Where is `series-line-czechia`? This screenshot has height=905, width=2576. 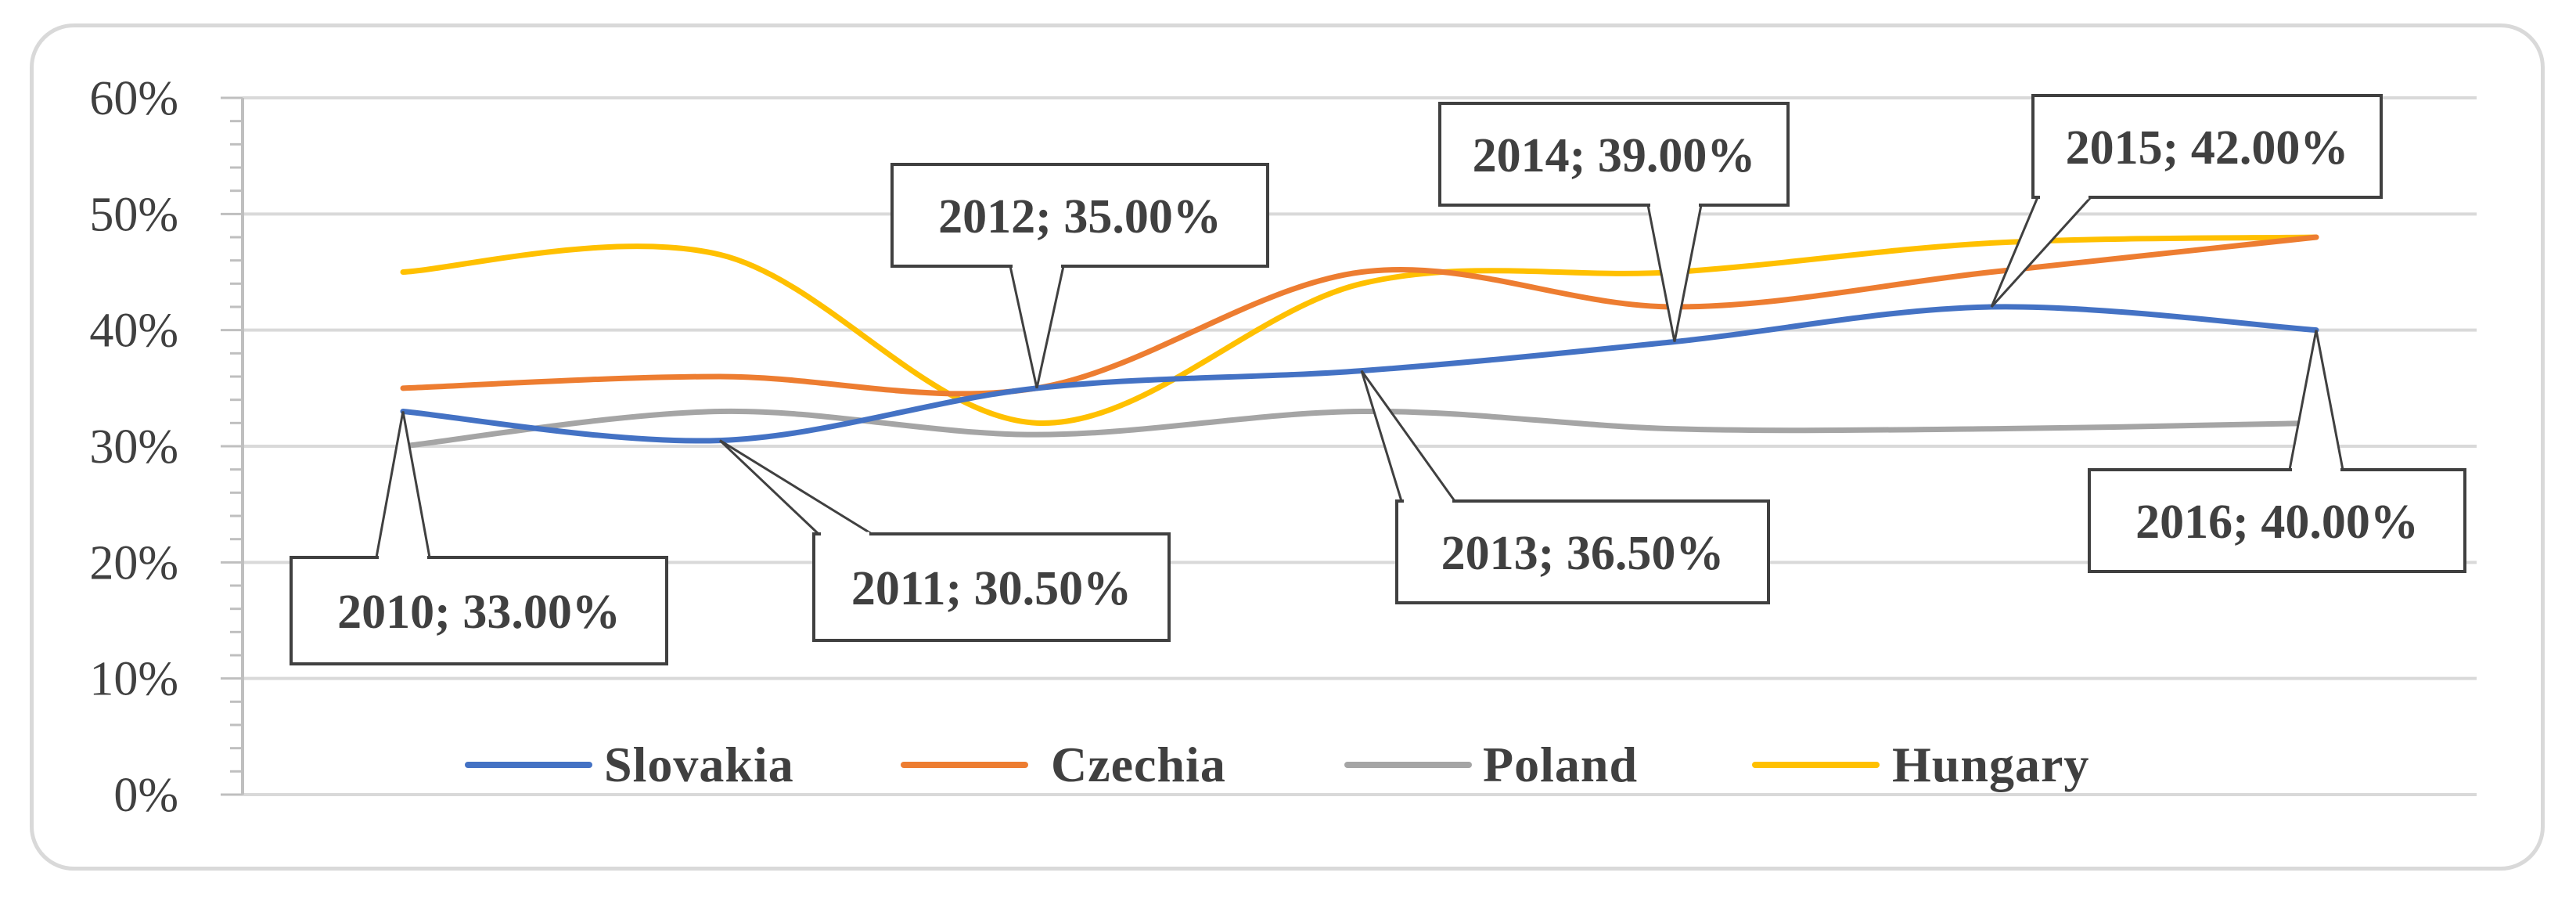 series-line-czechia is located at coordinates (1359, 315).